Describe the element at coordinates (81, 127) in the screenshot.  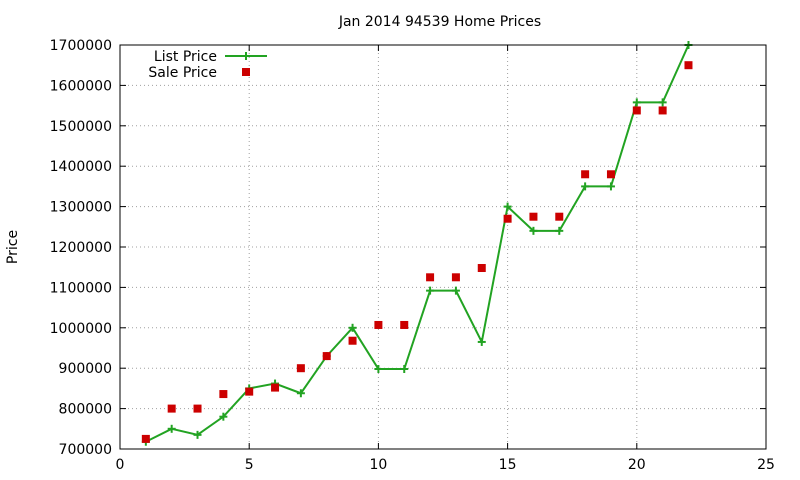
I see `y-tick-label: 1500000` at that location.